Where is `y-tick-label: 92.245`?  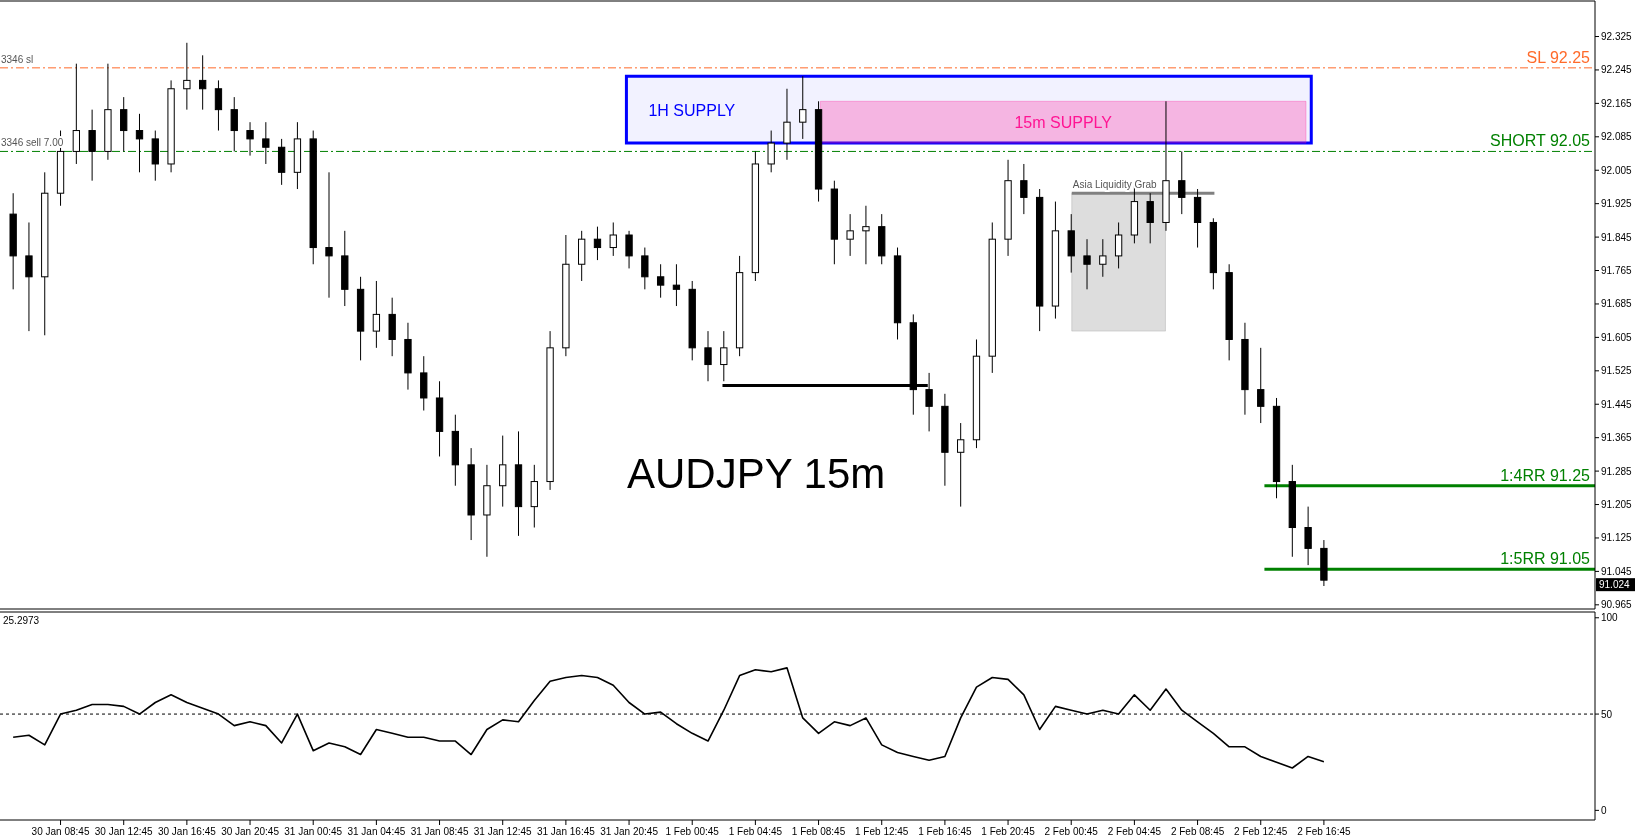
y-tick-label: 92.245 is located at coordinates (1617, 70).